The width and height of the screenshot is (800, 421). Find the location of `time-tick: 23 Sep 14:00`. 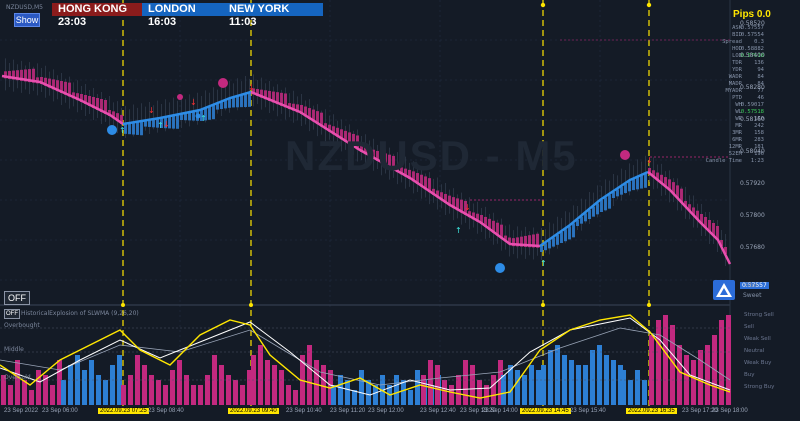

time-tick: 23 Sep 14:00 is located at coordinates (500, 411).